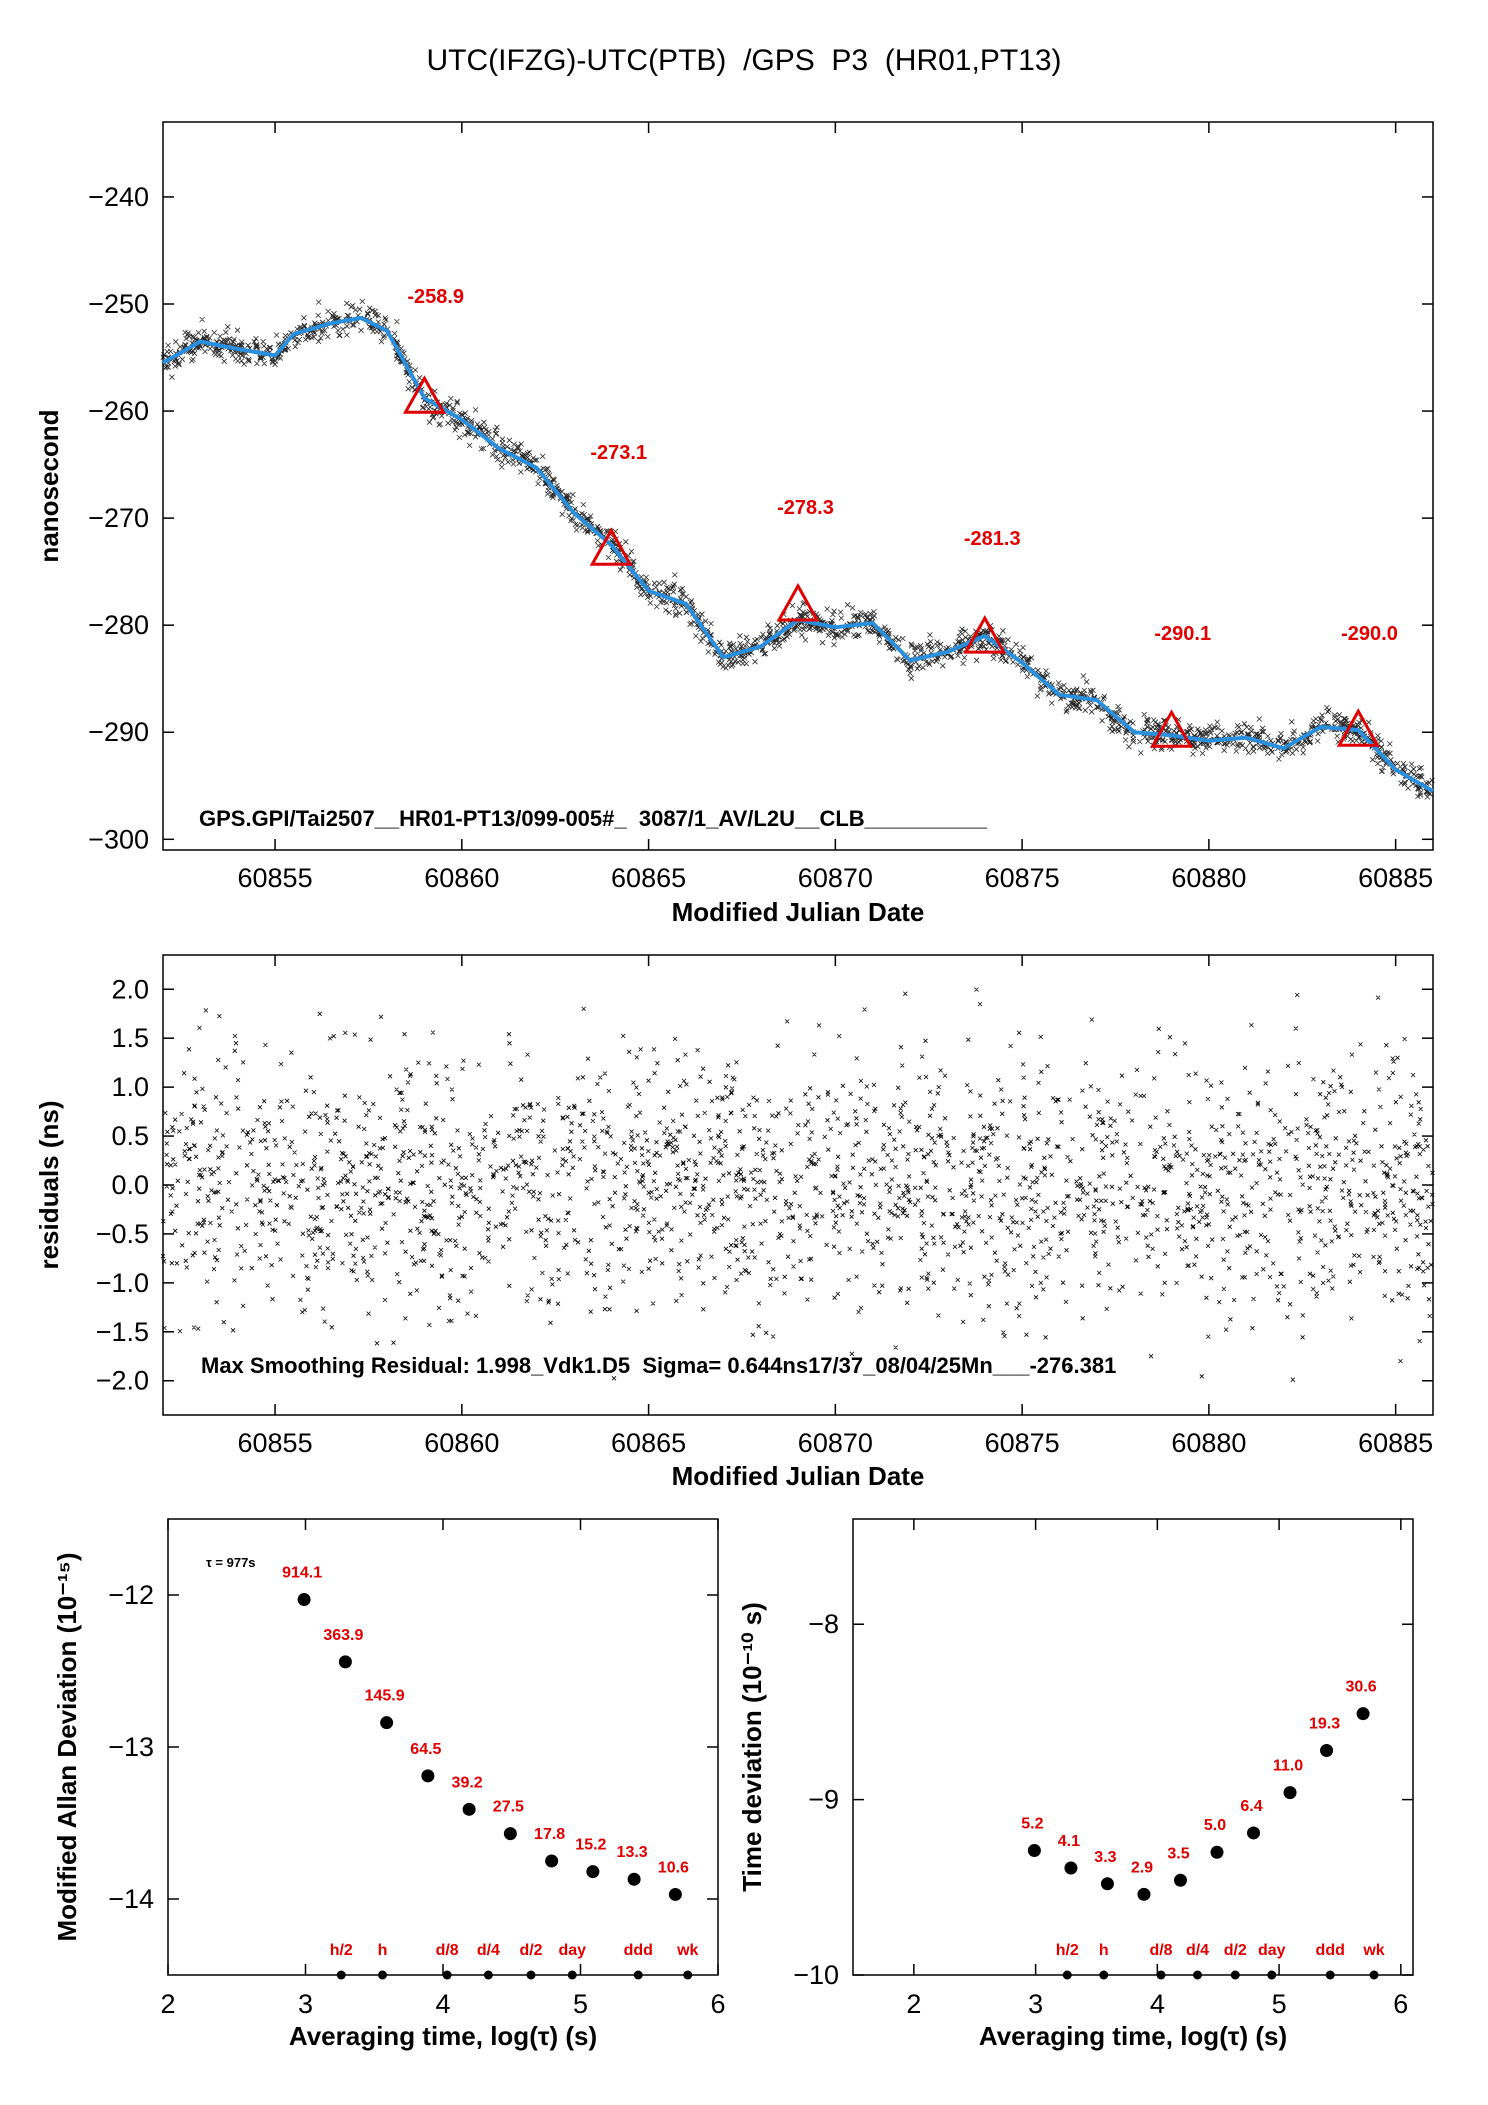  Describe the element at coordinates (1142, 1867) in the screenshot. I see `stability-point-label: 2.9` at that location.